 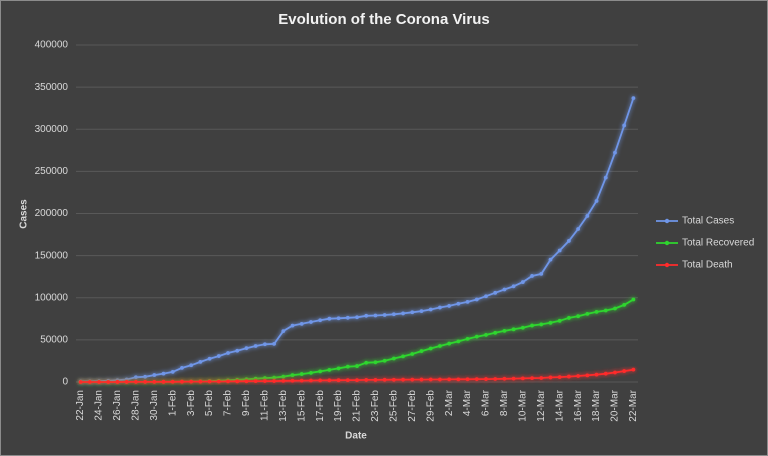 I want to click on x-tick-label: 27-Feb, so click(x=412, y=406).